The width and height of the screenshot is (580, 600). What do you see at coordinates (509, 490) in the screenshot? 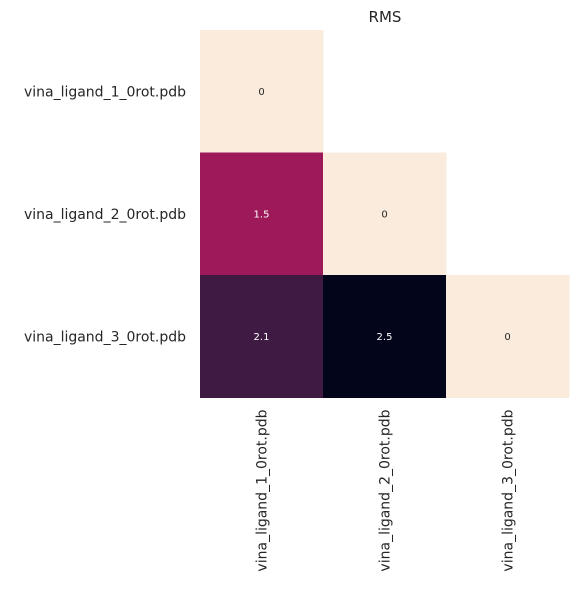
I see `column-label-3: vina_ligand_3_0rot.pdb` at bounding box center [509, 490].